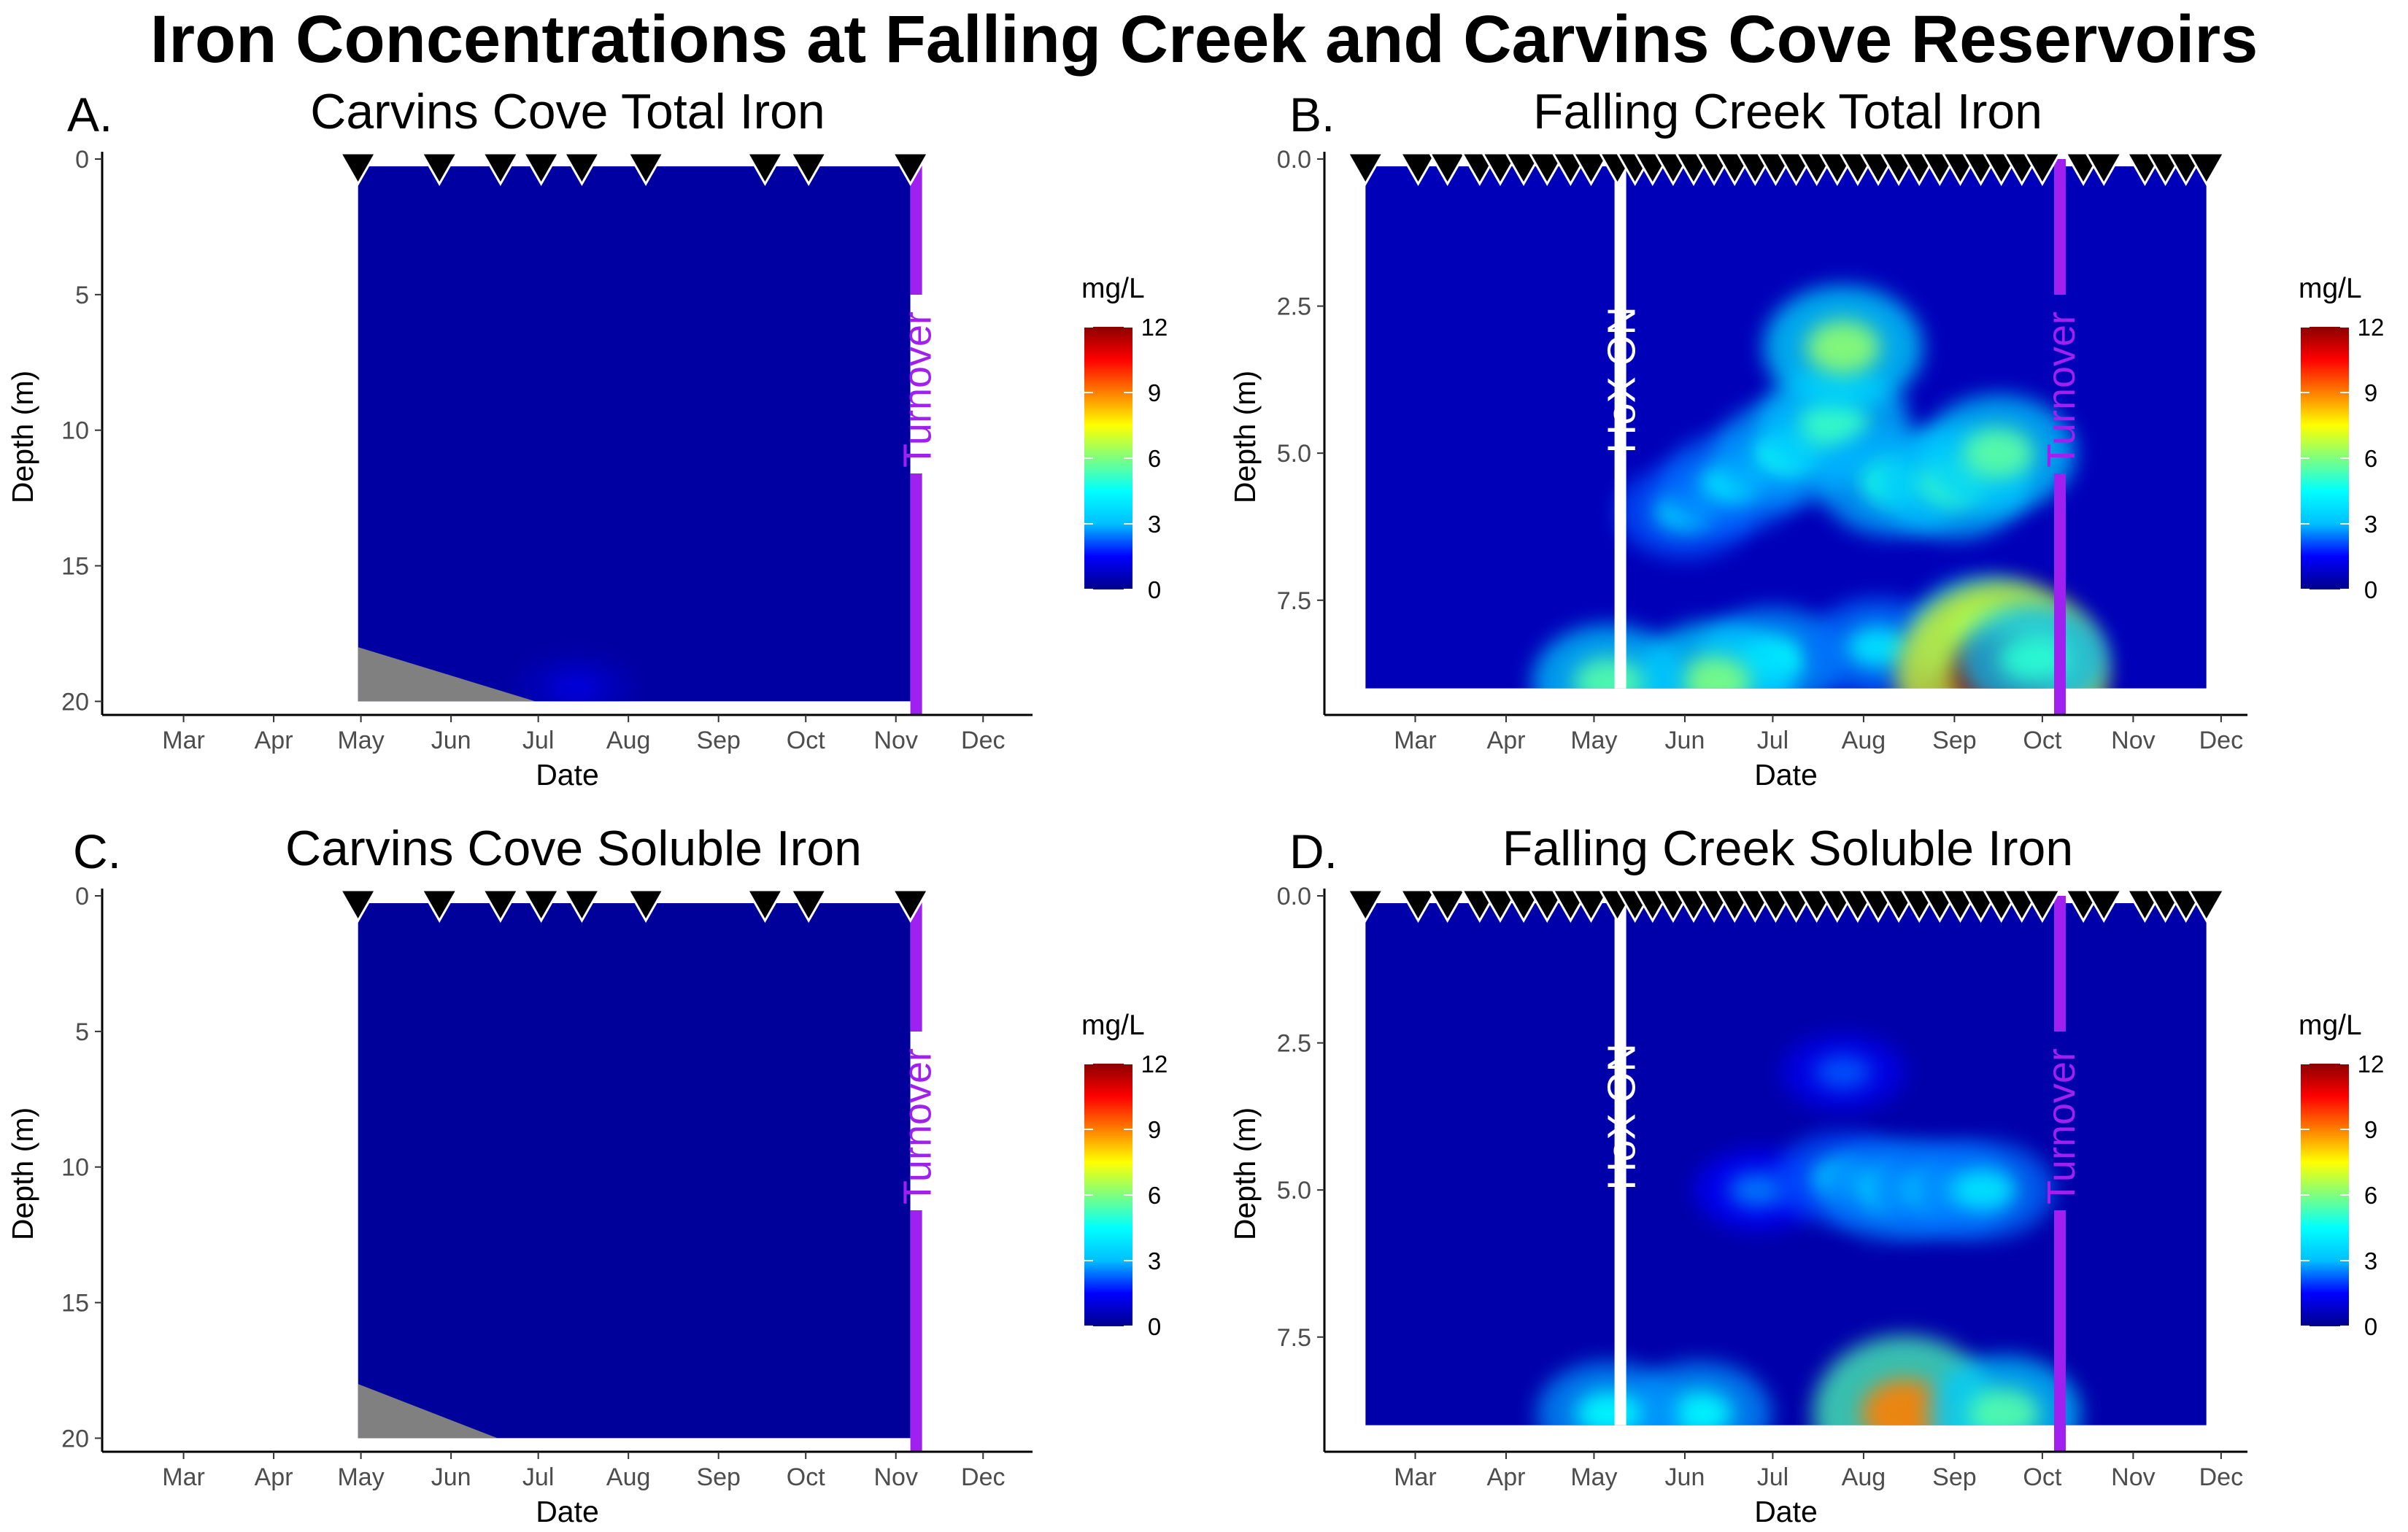 The width and height of the screenshot is (2408, 1532). Describe the element at coordinates (1786, 1512) in the screenshot. I see `x-axis-title: Date` at that location.